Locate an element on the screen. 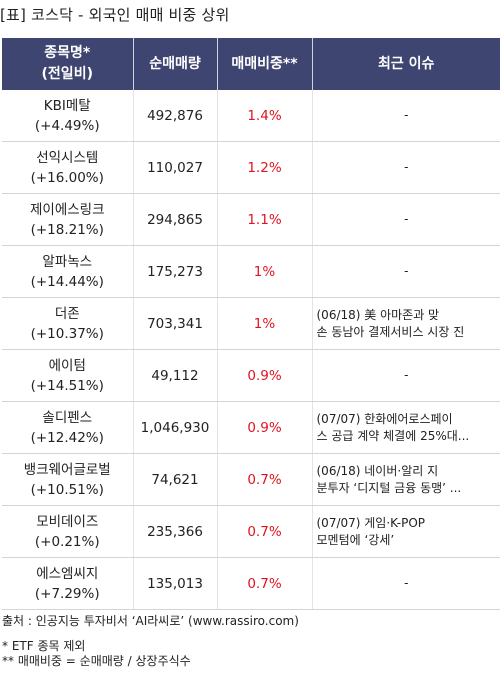  stock-name-cell: 선익시스템 (+16.00%) is located at coordinates (68, 167).